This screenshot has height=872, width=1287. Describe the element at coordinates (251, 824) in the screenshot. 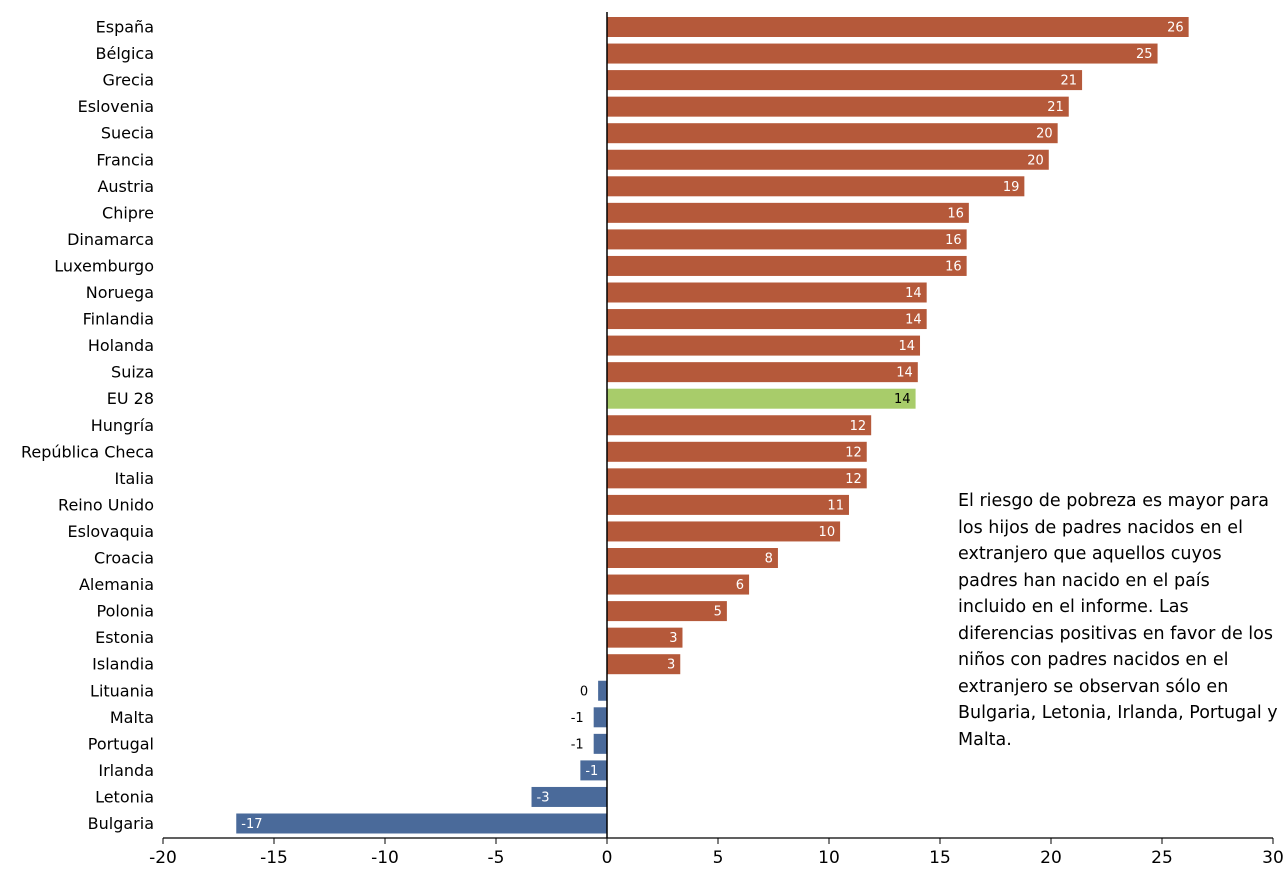

I see `data-label: -17` at that location.